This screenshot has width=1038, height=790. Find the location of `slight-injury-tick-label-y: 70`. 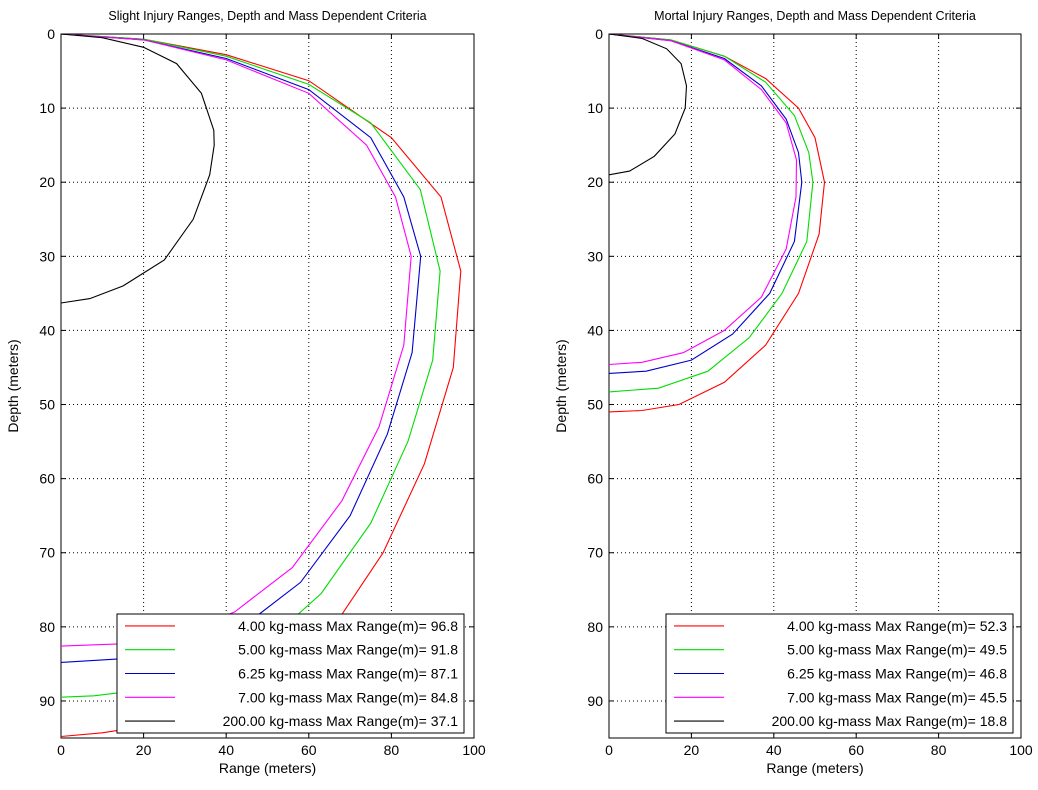

slight-injury-tick-label-y: 70 is located at coordinates (47, 553).